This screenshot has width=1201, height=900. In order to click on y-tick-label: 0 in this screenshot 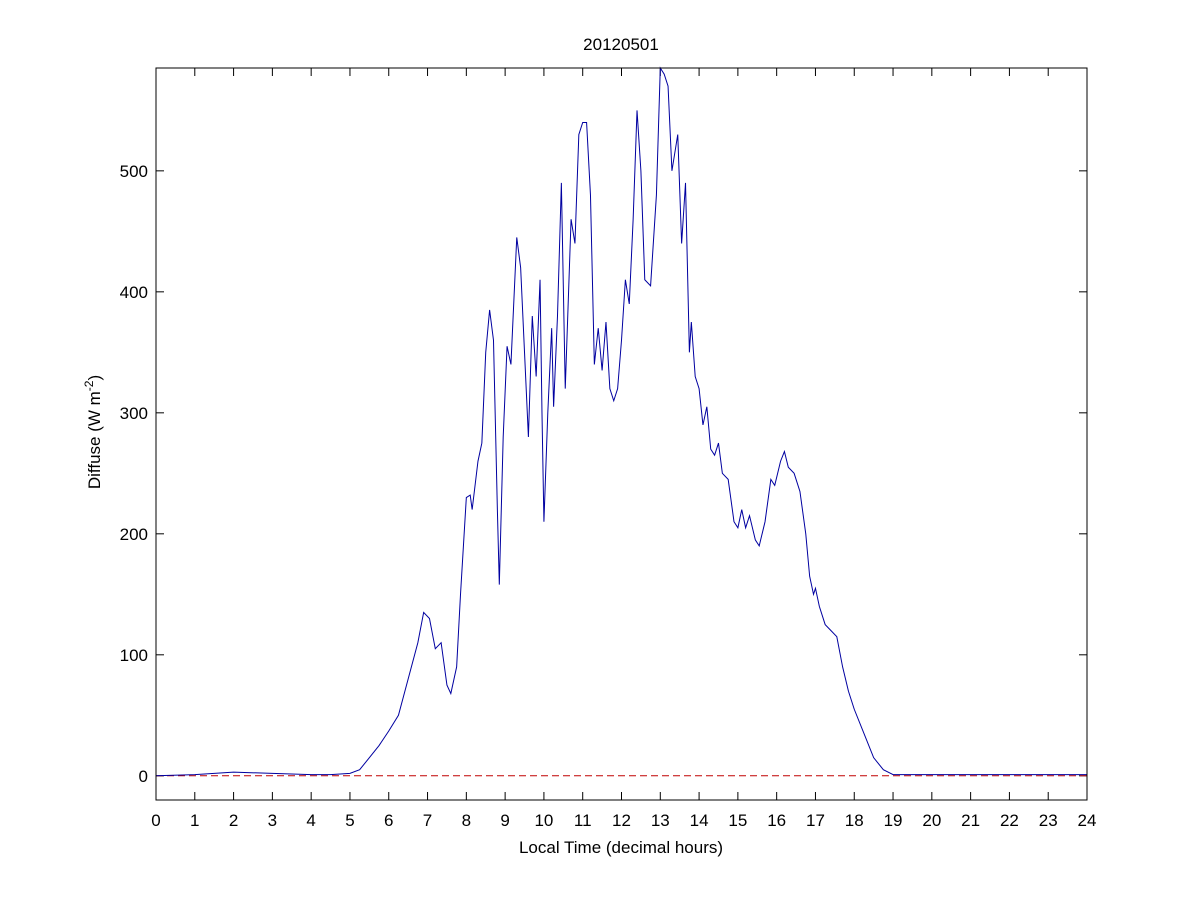, I will do `click(143, 776)`.